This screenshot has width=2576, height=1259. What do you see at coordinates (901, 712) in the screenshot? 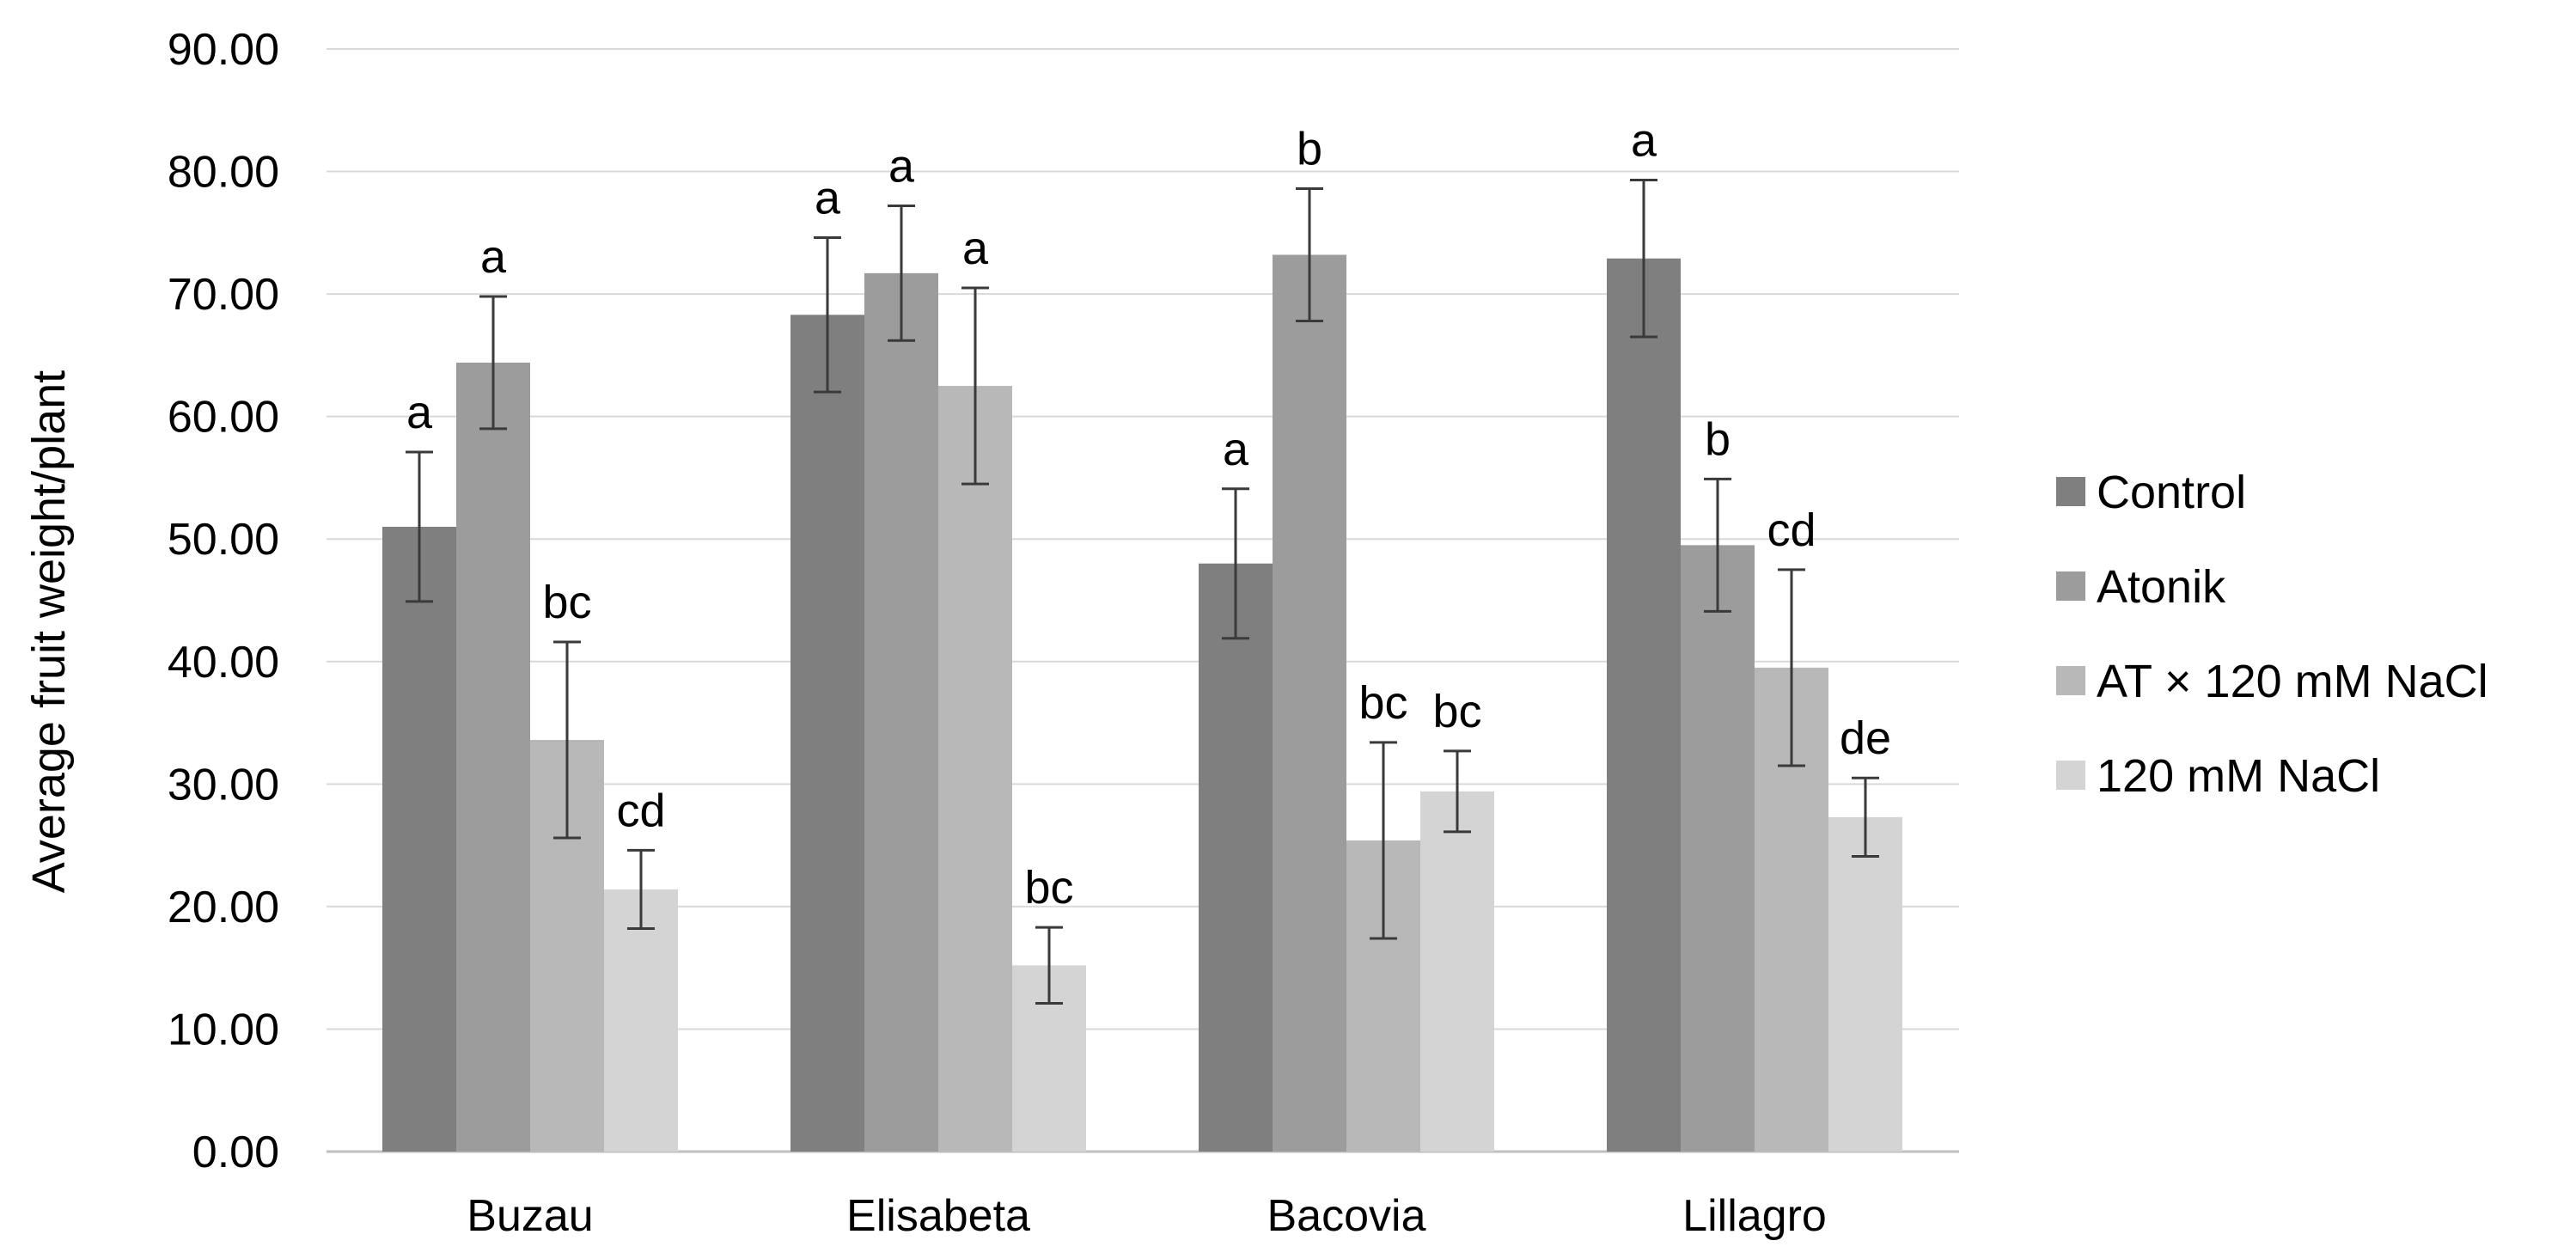
I see `bar-atonik-elisabeta` at bounding box center [901, 712].